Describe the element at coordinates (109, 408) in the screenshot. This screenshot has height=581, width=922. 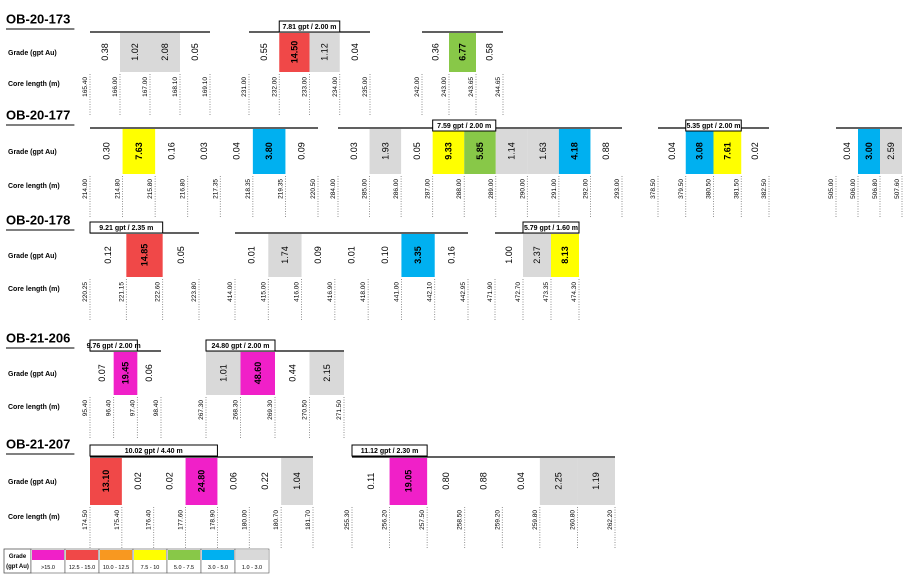
I see `depth-label: 96.40` at that location.